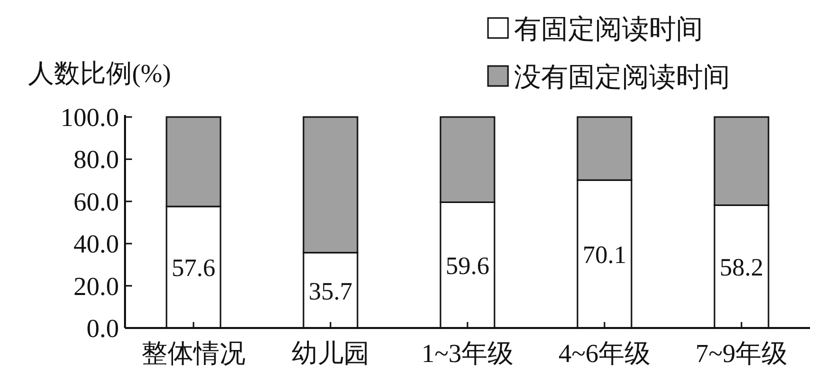 The image size is (826, 378). Describe the element at coordinates (331, 353) in the screenshot. I see `x-tick-label: 幼儿园` at that location.